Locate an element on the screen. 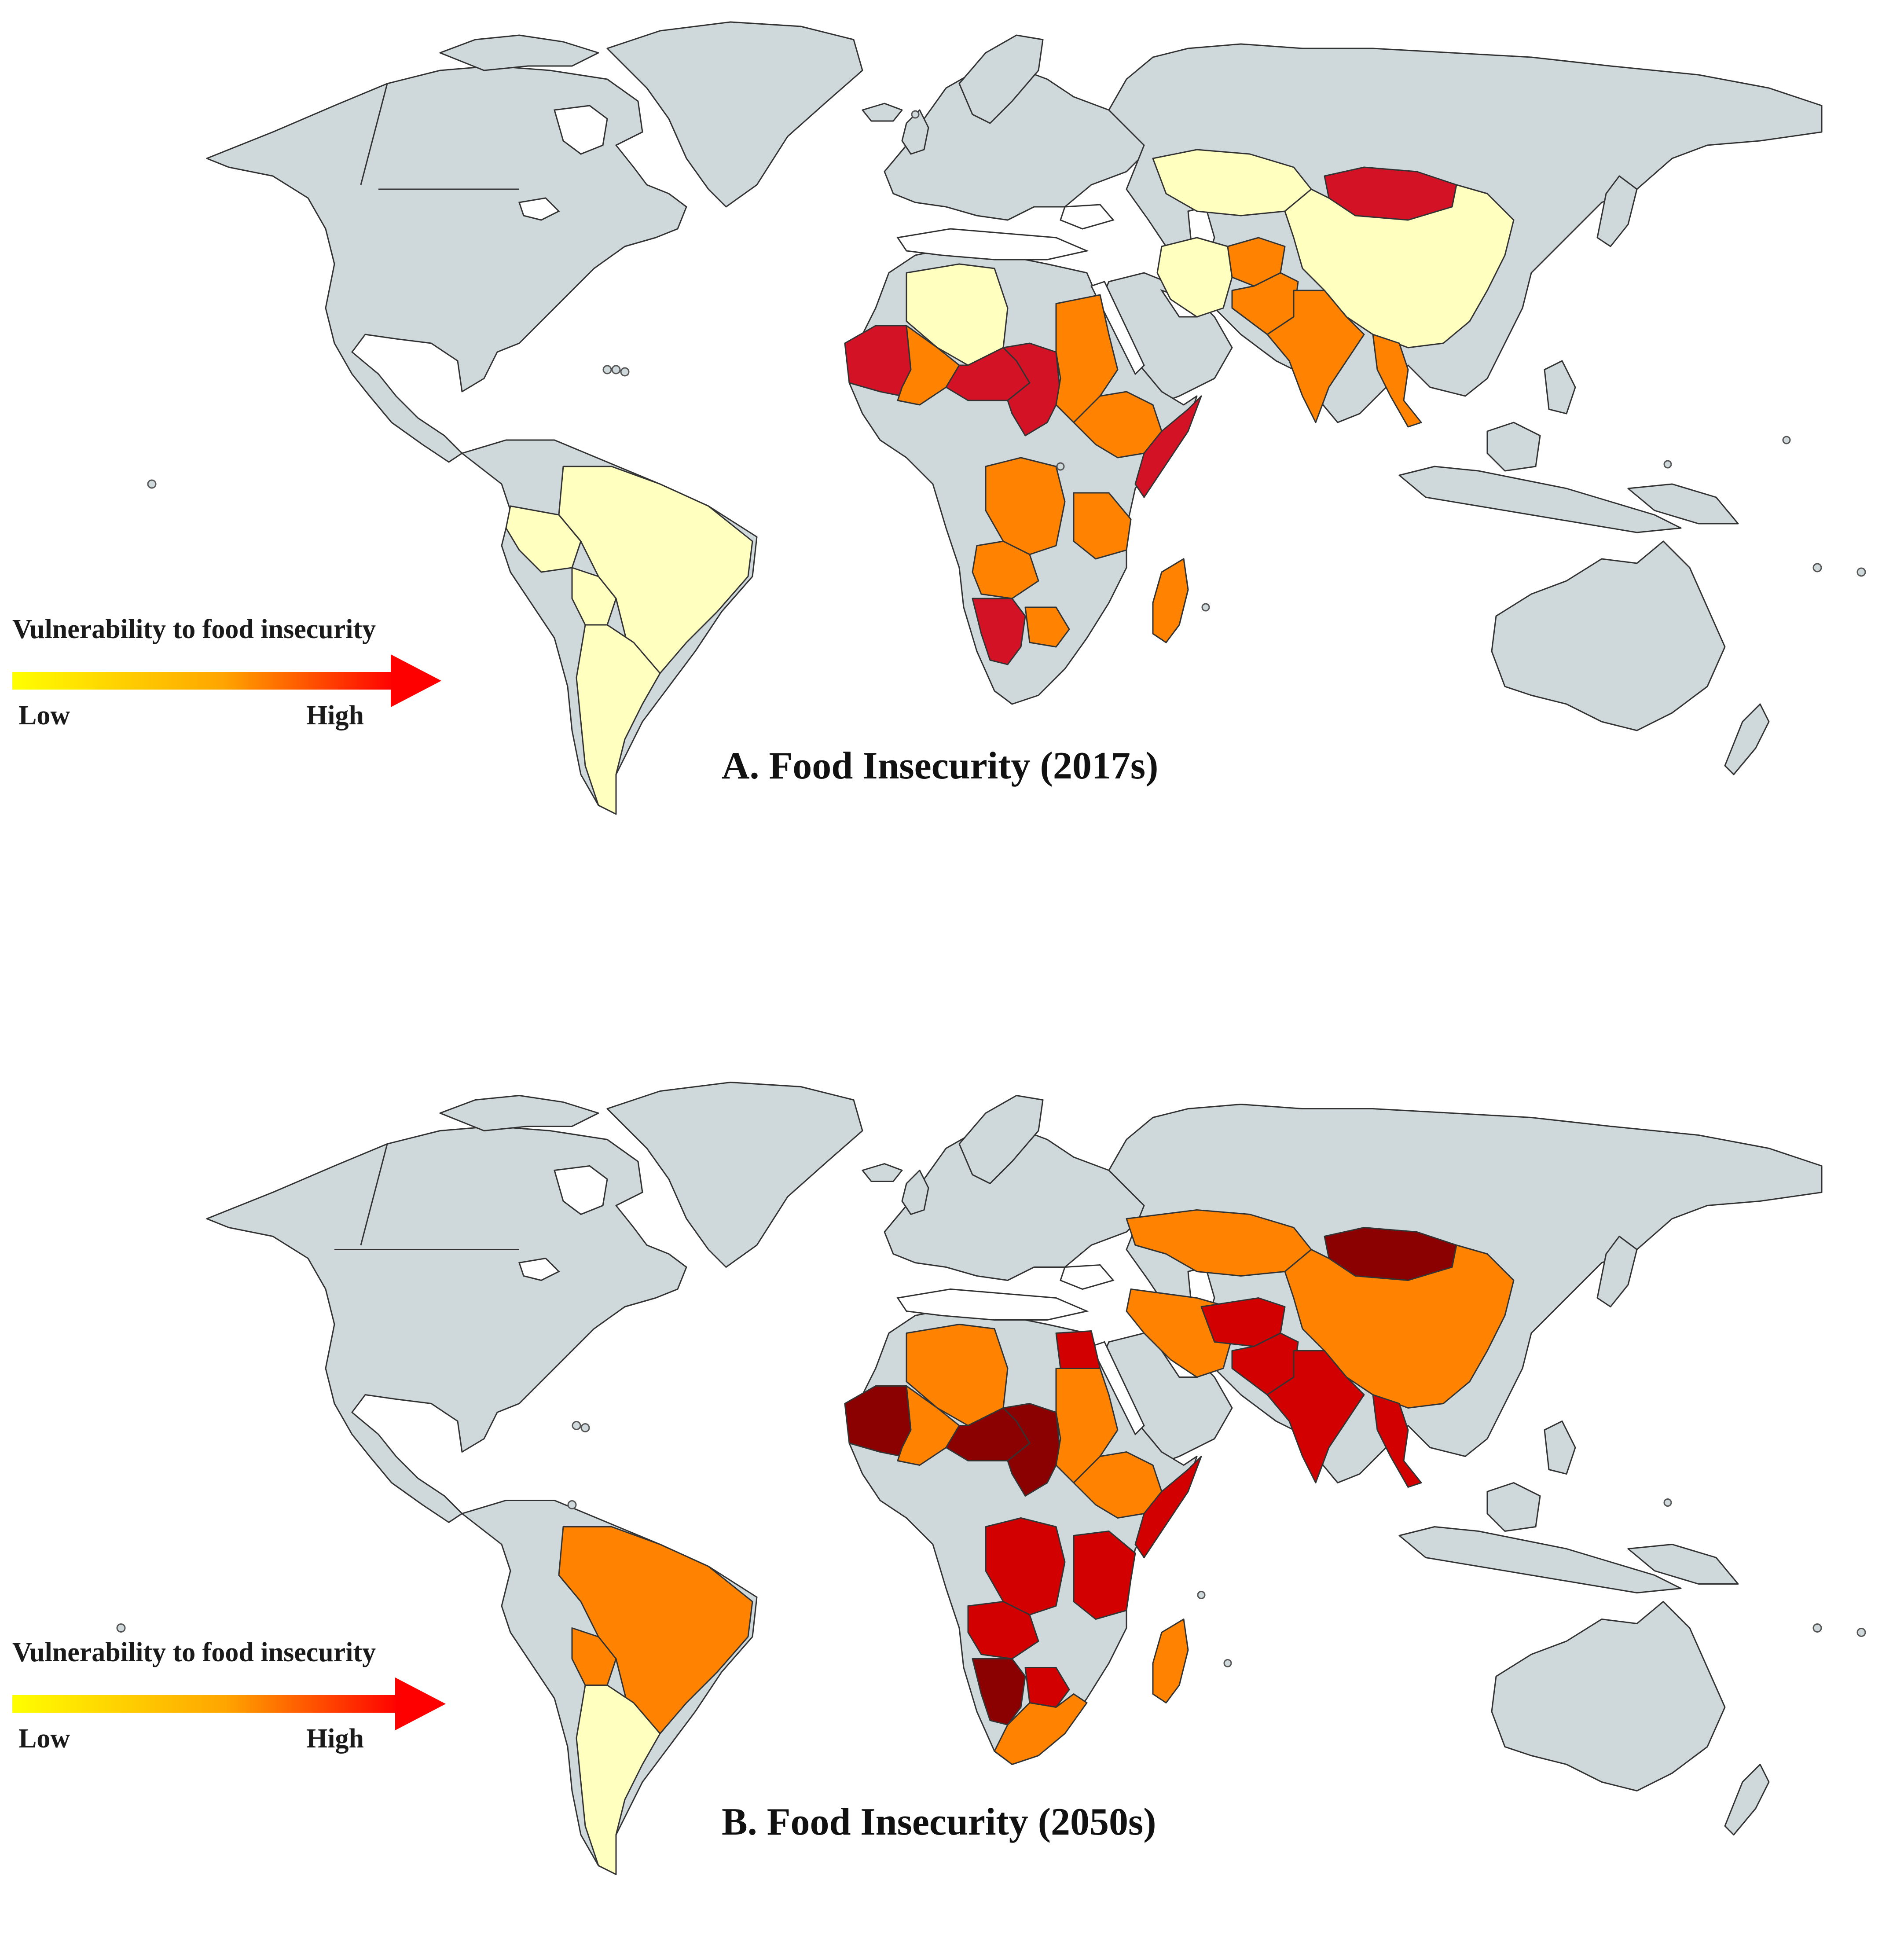 The width and height of the screenshot is (1904, 1949). region-b-egypt is located at coordinates (1078, 1349).